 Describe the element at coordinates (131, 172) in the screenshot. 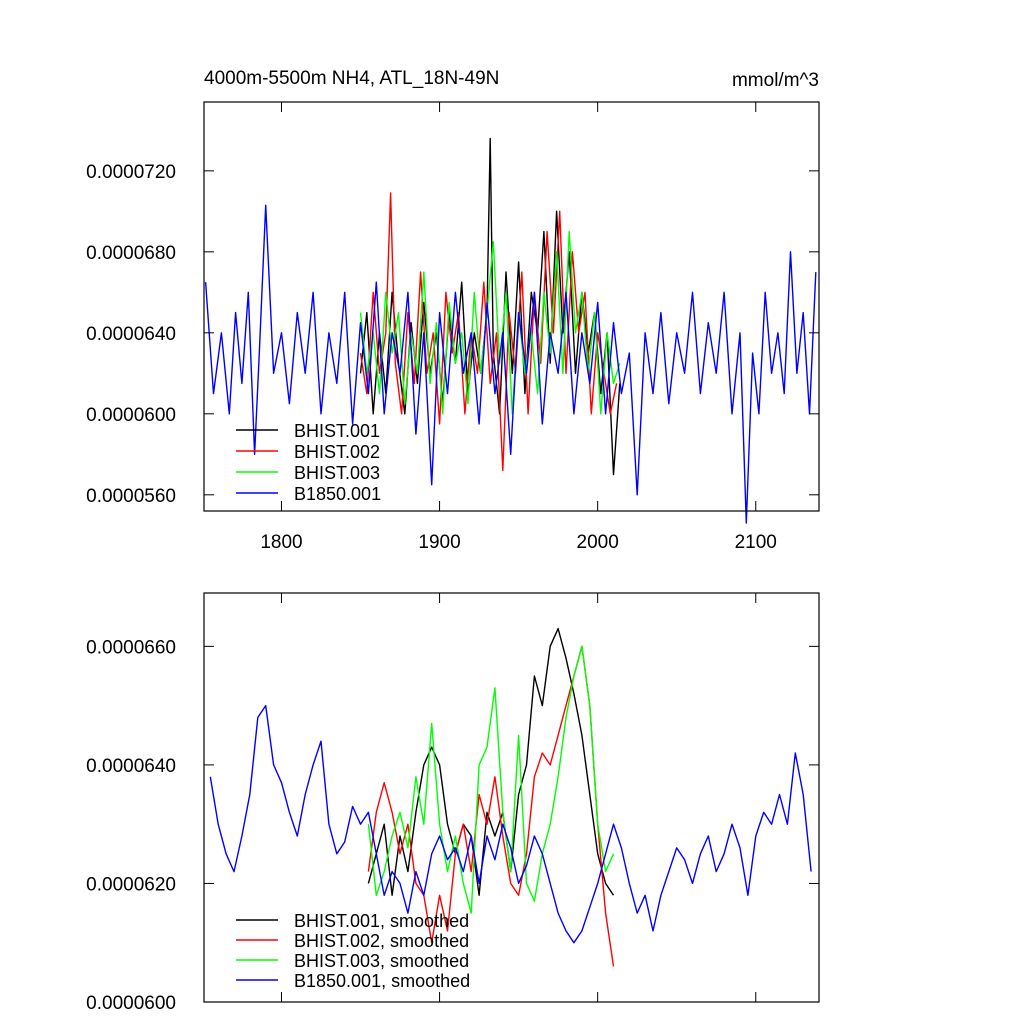

I see `y-tick-label: 0.0000720` at that location.